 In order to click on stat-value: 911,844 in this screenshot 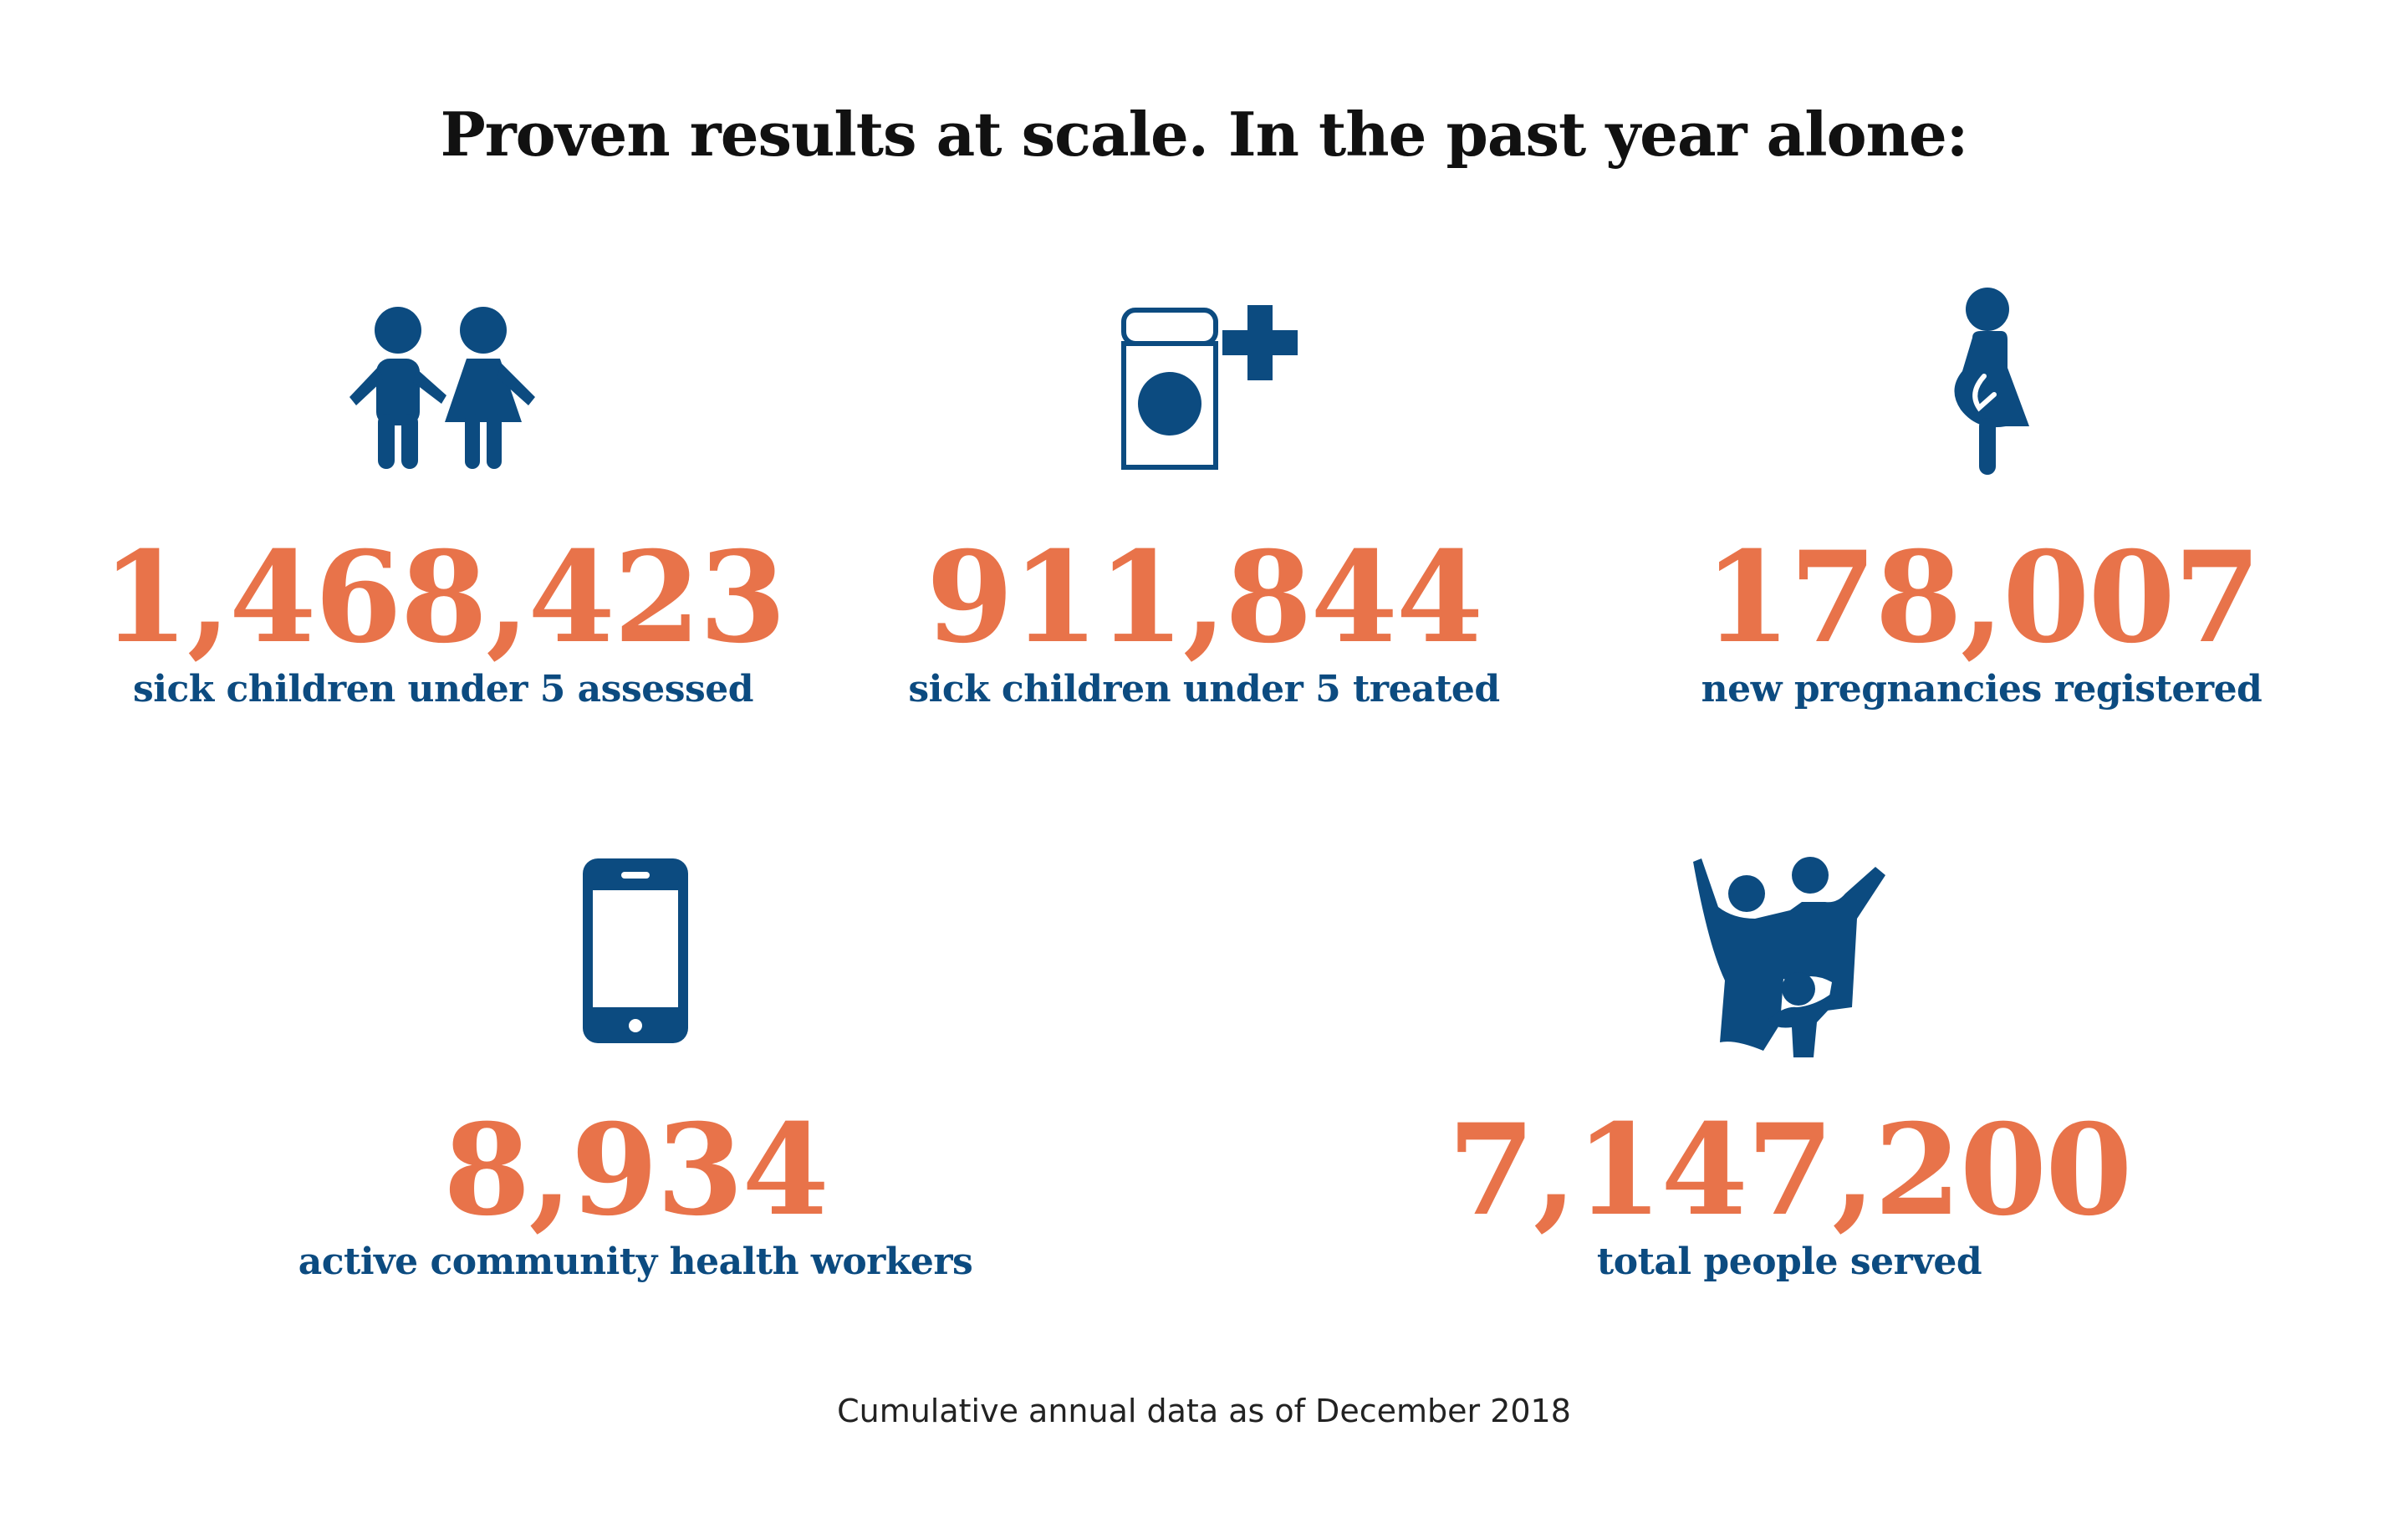, I will do `click(1205, 597)`.